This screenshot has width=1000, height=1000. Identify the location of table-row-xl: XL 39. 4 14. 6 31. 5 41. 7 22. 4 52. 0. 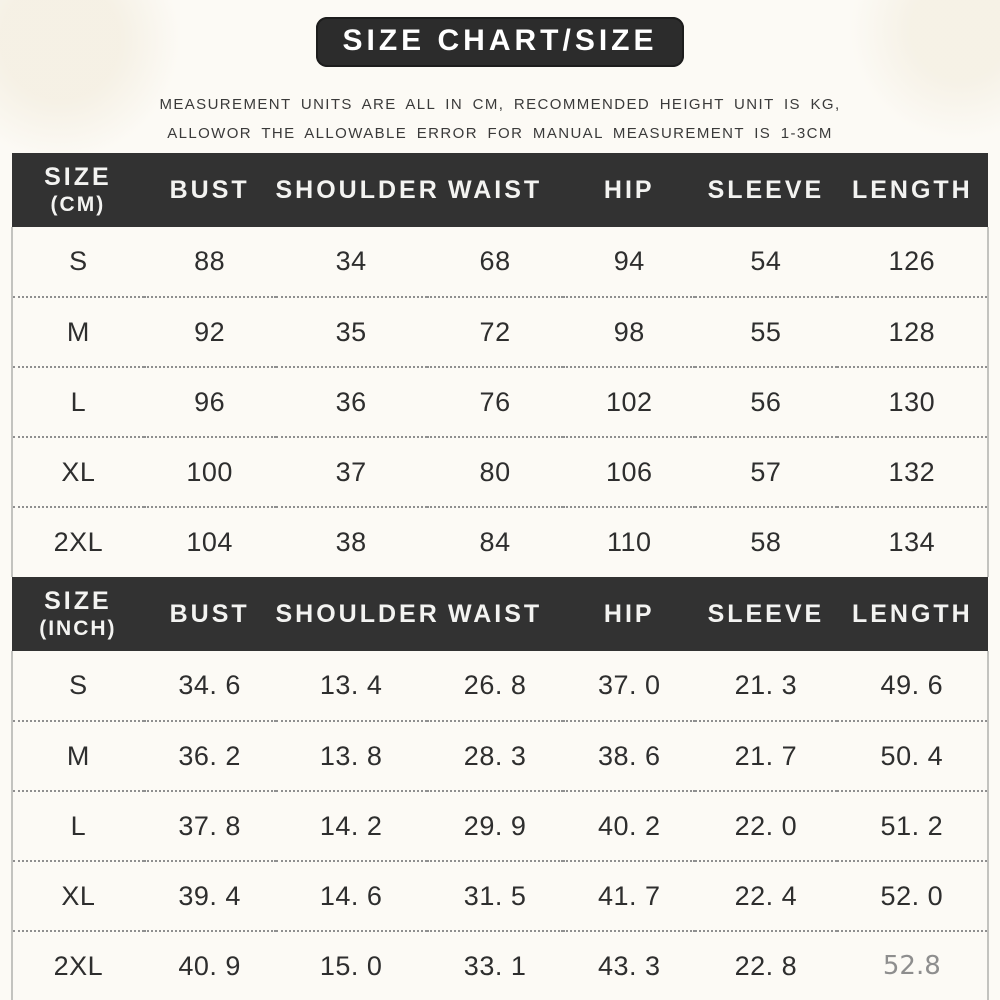
(500, 896).